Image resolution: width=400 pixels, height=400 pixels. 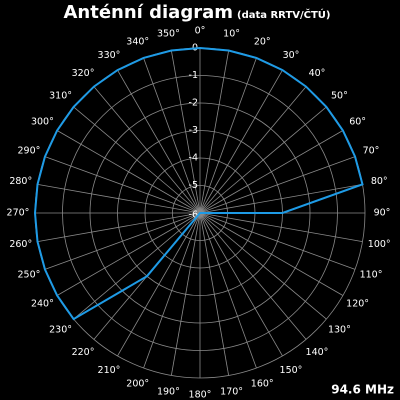 I want to click on angle-tick-label: 150°, so click(x=291, y=370).